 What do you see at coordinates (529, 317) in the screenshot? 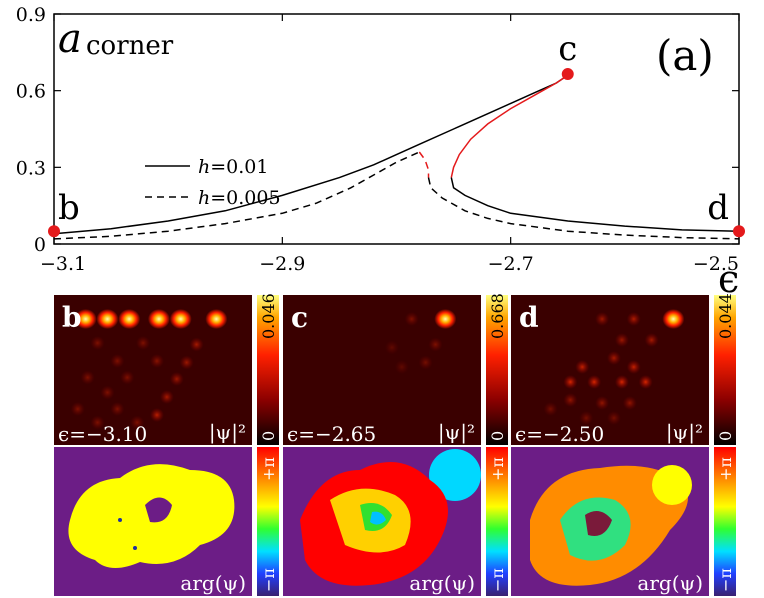
I see `panel-label-d: d` at bounding box center [529, 317].